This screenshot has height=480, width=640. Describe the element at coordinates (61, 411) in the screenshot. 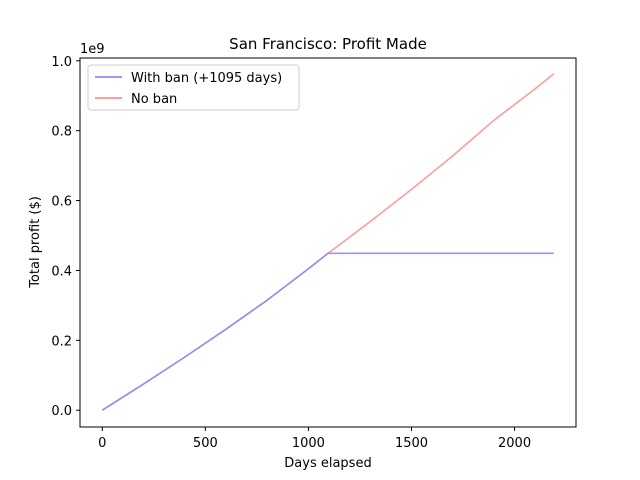

I see `y-tick-label: 0.0` at that location.